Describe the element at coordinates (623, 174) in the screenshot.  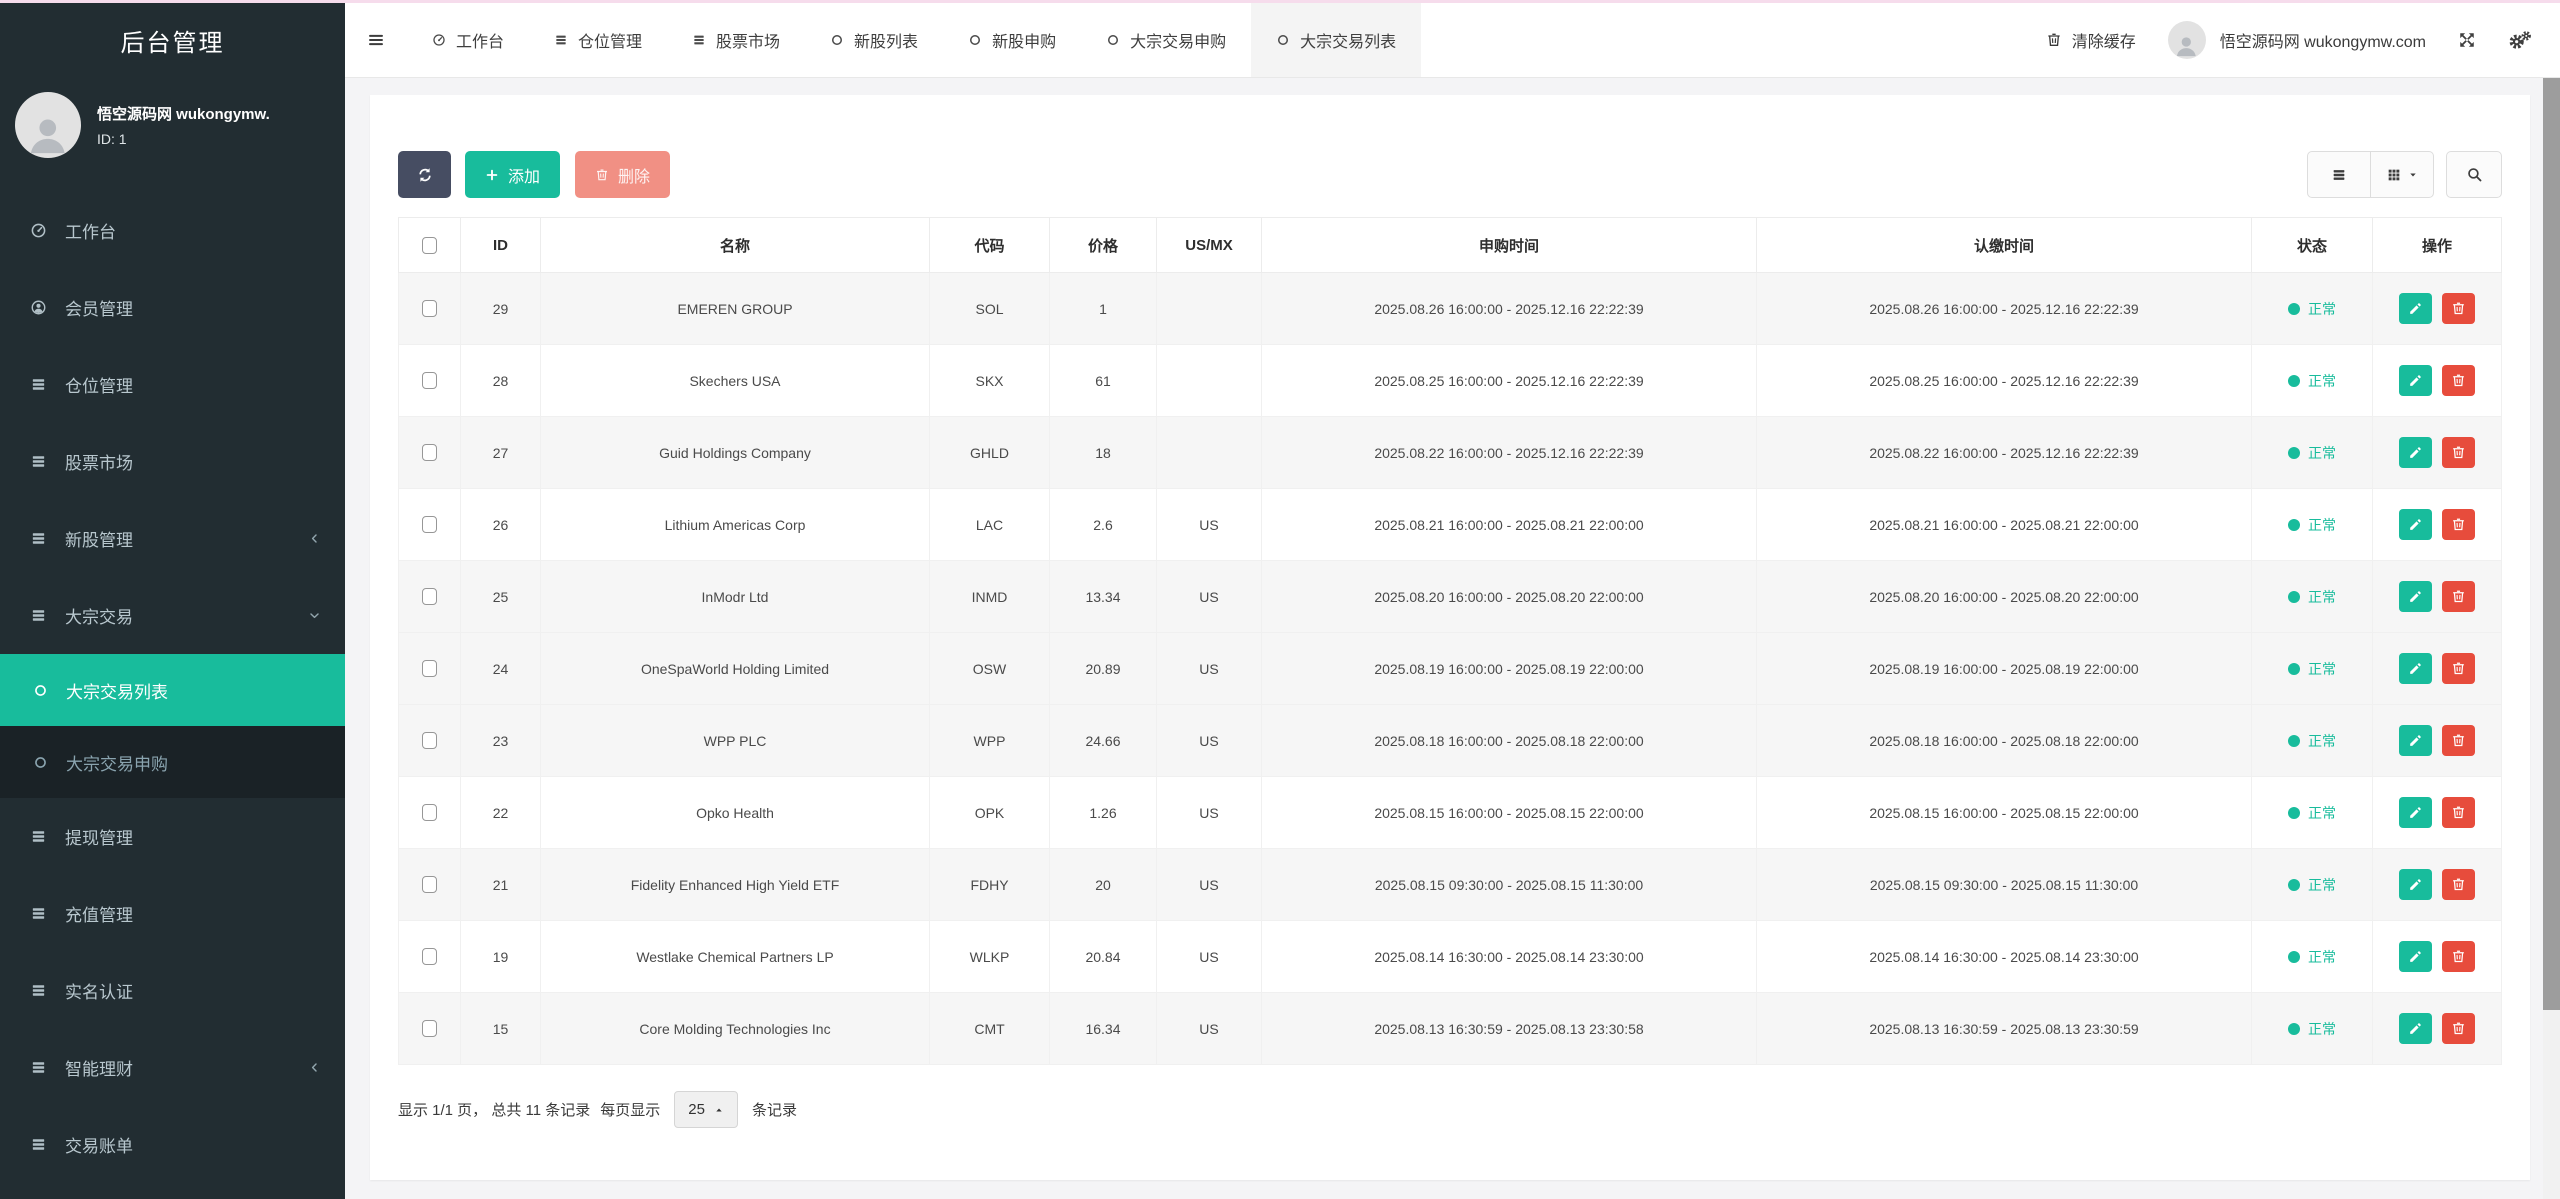
I see `bulk-delete-button: 删除` at that location.